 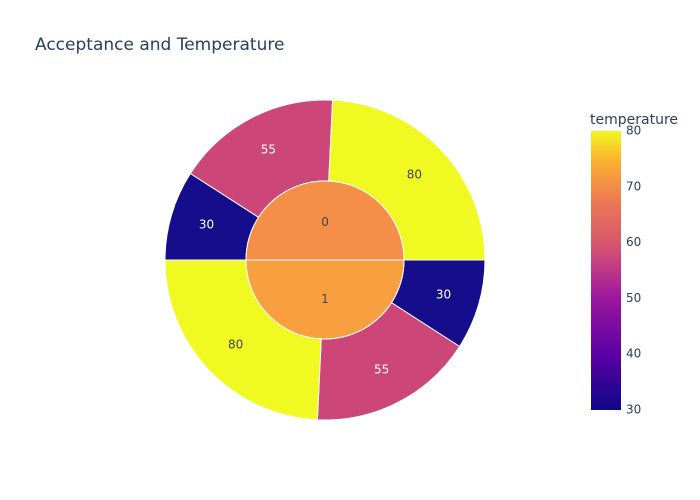 What do you see at coordinates (606, 270) in the screenshot?
I see `colorbar-gradient` at bounding box center [606, 270].